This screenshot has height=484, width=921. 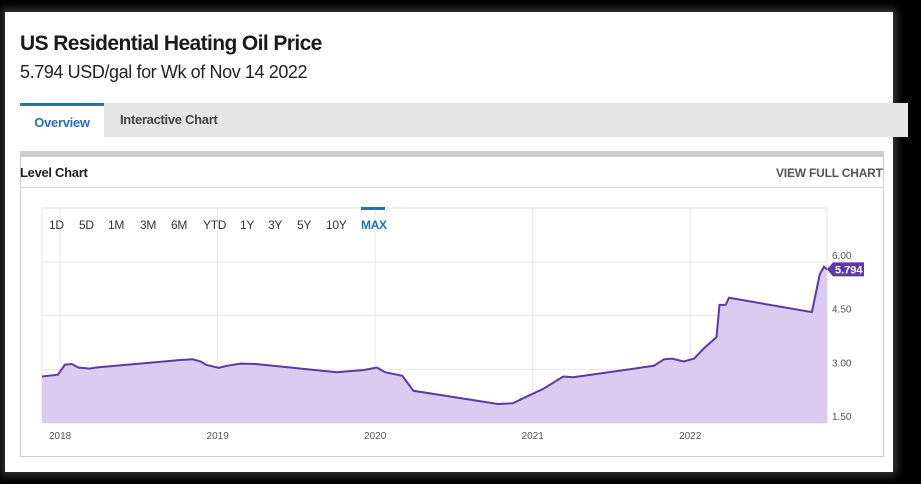 What do you see at coordinates (464, 120) in the screenshot?
I see `tab-bar: Overview Interactive Chart` at bounding box center [464, 120].